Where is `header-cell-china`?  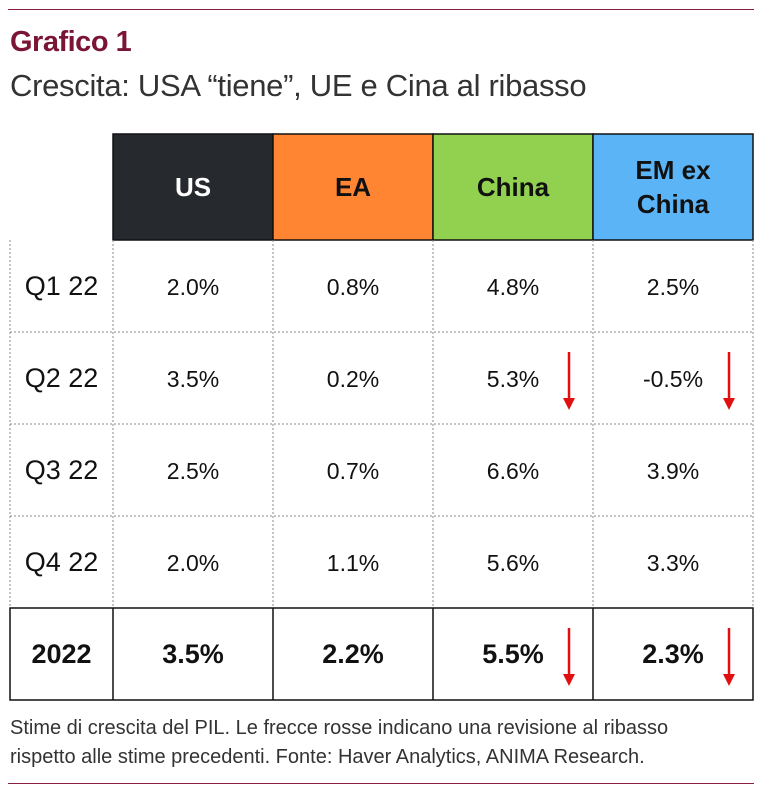 header-cell-china is located at coordinates (513, 187).